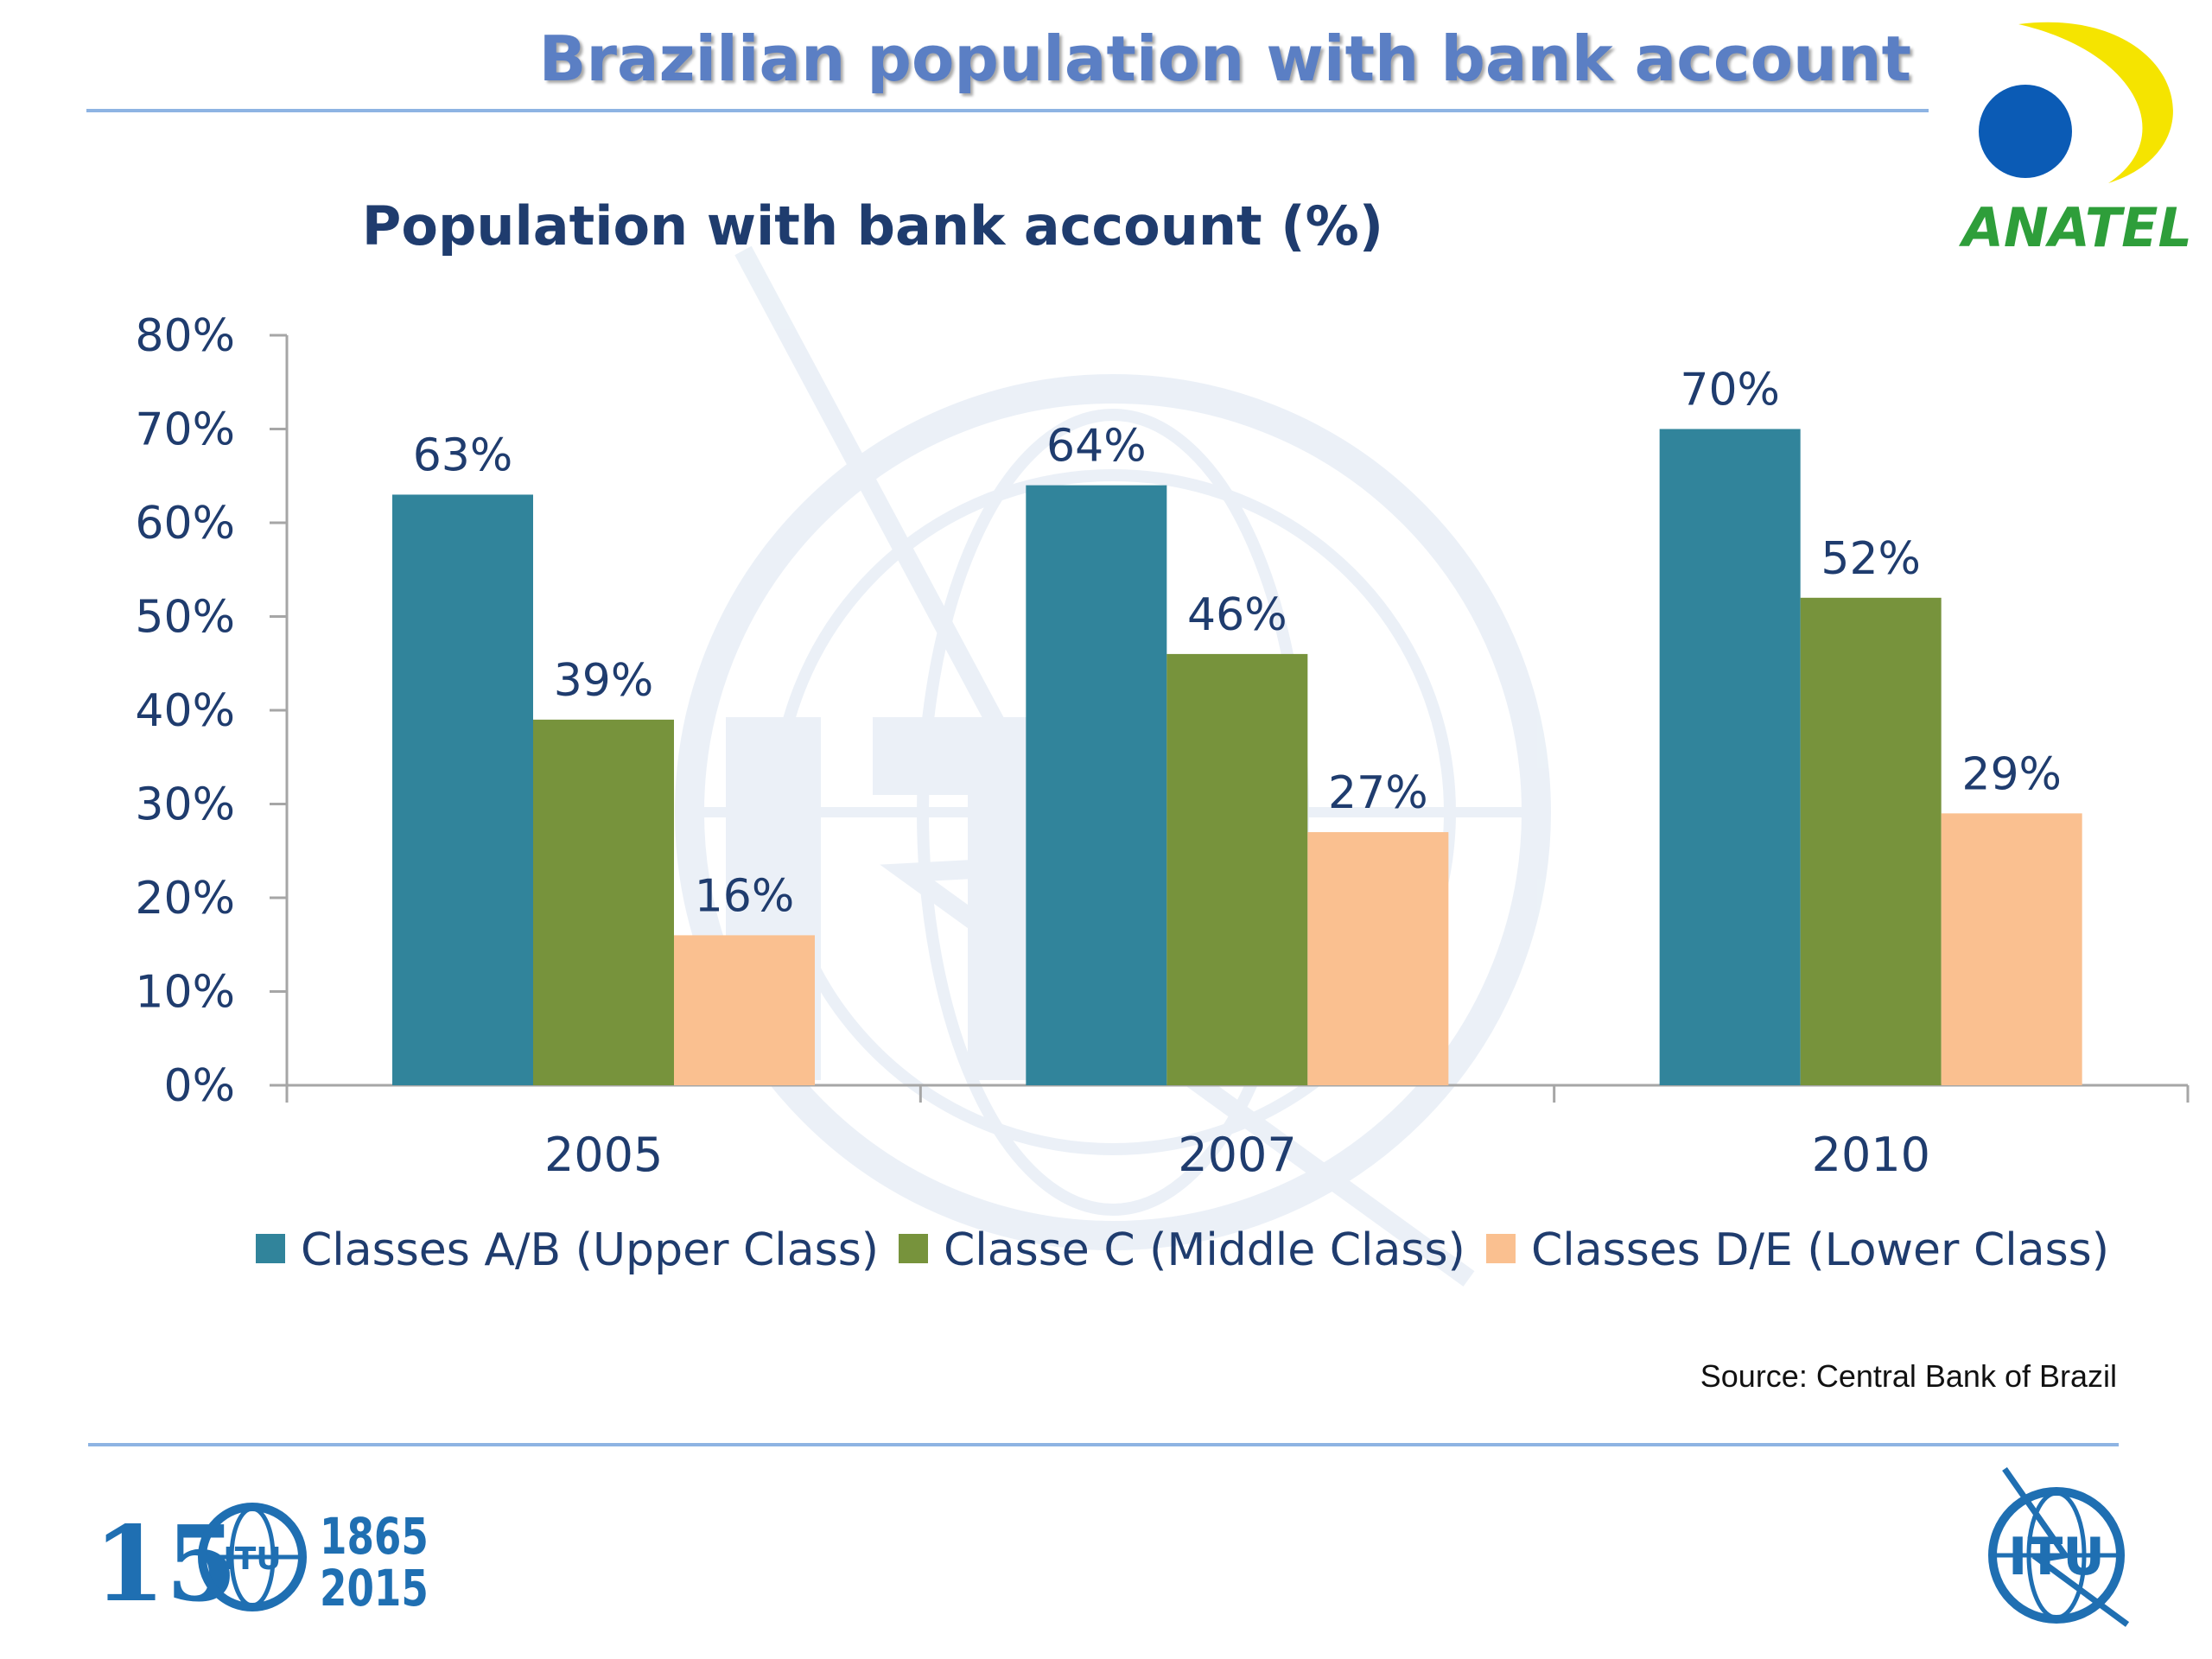 The width and height of the screenshot is (2212, 1659). Describe the element at coordinates (1730, 390) in the screenshot. I see `data-label: 70%` at that location.